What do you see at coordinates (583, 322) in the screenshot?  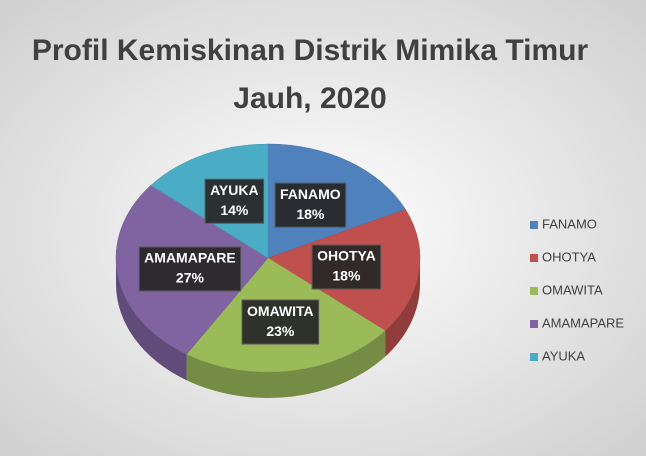 I see `legend-label: AMAMAPARE` at bounding box center [583, 322].